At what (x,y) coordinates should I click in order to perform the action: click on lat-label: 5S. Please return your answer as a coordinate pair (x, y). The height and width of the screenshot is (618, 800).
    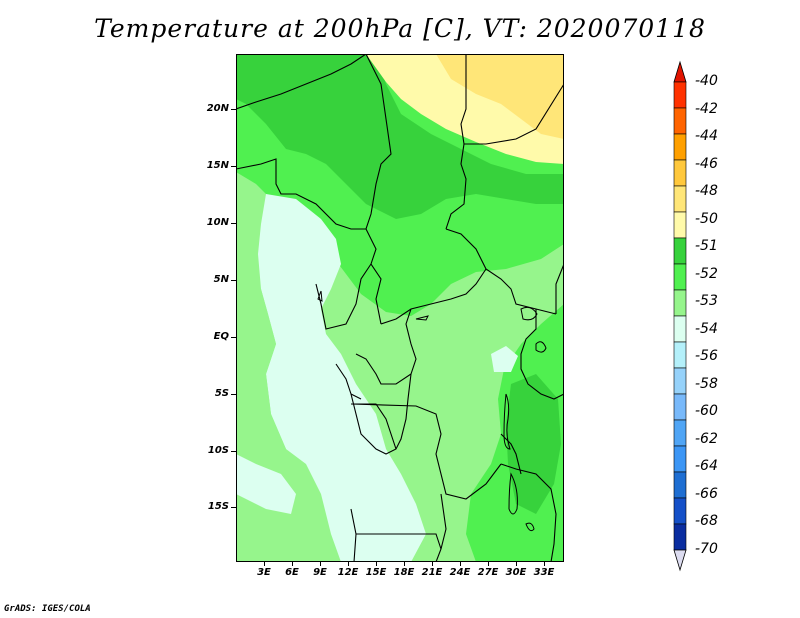
    Looking at the image, I should click on (221, 393).